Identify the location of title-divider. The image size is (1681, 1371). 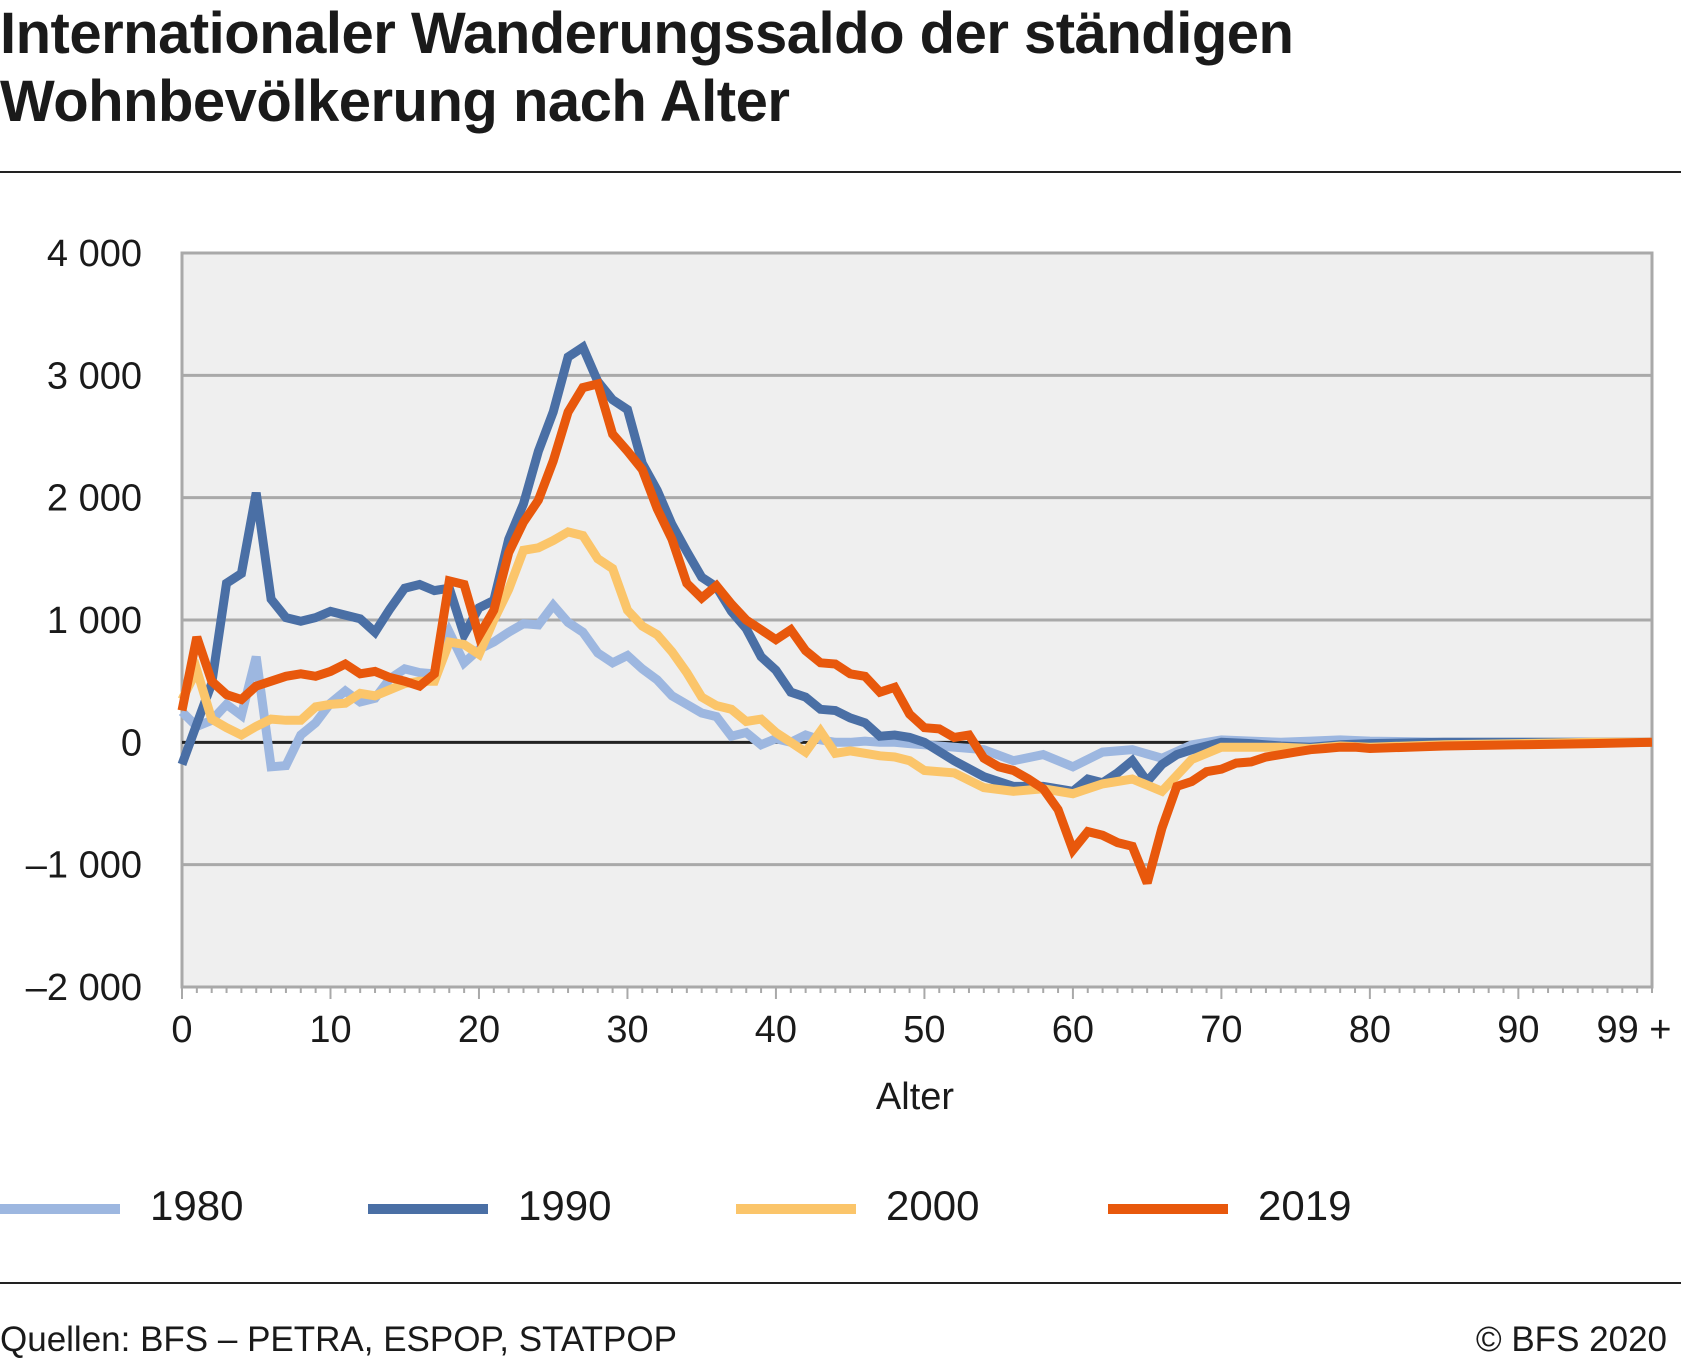
(840, 172).